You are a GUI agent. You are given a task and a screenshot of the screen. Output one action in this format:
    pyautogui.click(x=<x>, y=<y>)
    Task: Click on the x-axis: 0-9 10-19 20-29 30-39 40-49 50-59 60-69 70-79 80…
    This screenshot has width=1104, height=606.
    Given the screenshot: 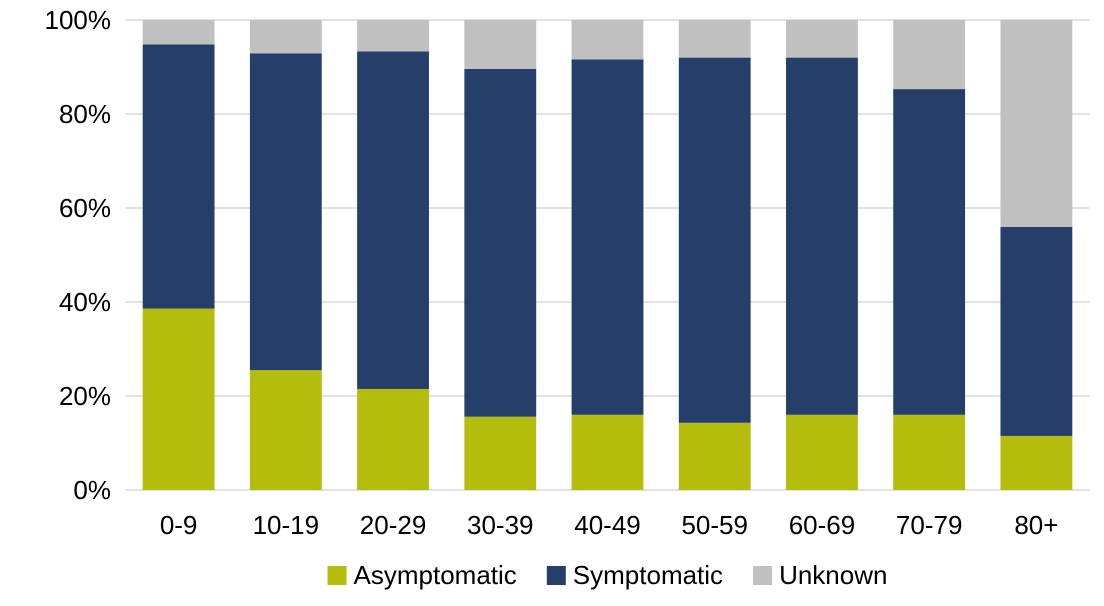 What is the action you would take?
    pyautogui.click(x=609, y=525)
    